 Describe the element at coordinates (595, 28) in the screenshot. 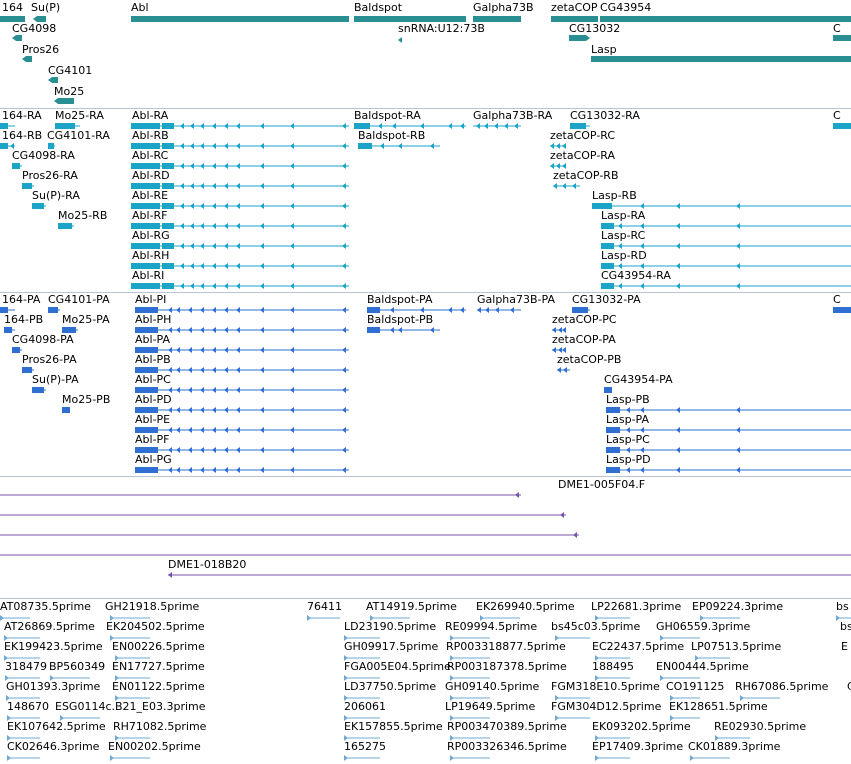

I see `gene-label: CG13032` at that location.